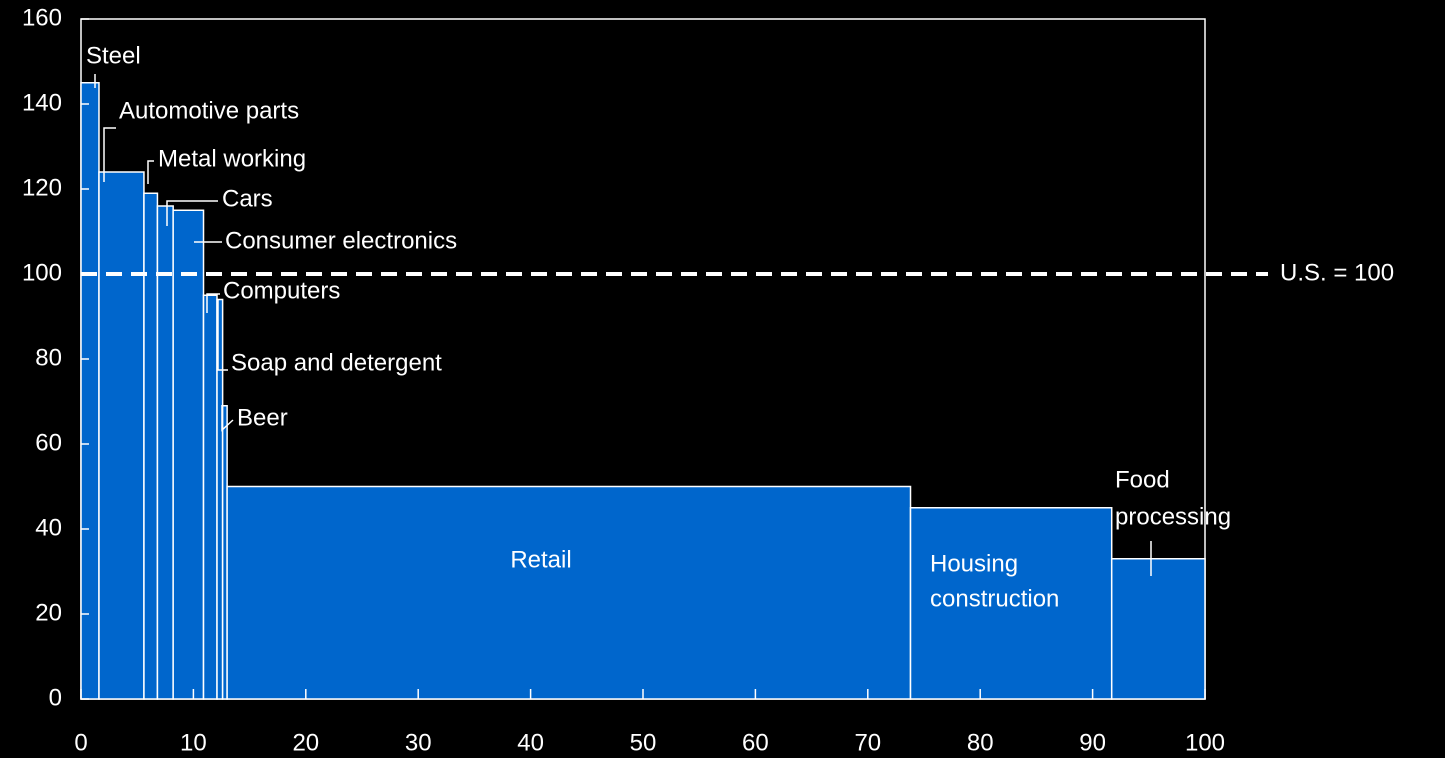 The width and height of the screenshot is (1445, 758). Describe the element at coordinates (980, 742) in the screenshot. I see `x-tick-label-80: 80` at that location.